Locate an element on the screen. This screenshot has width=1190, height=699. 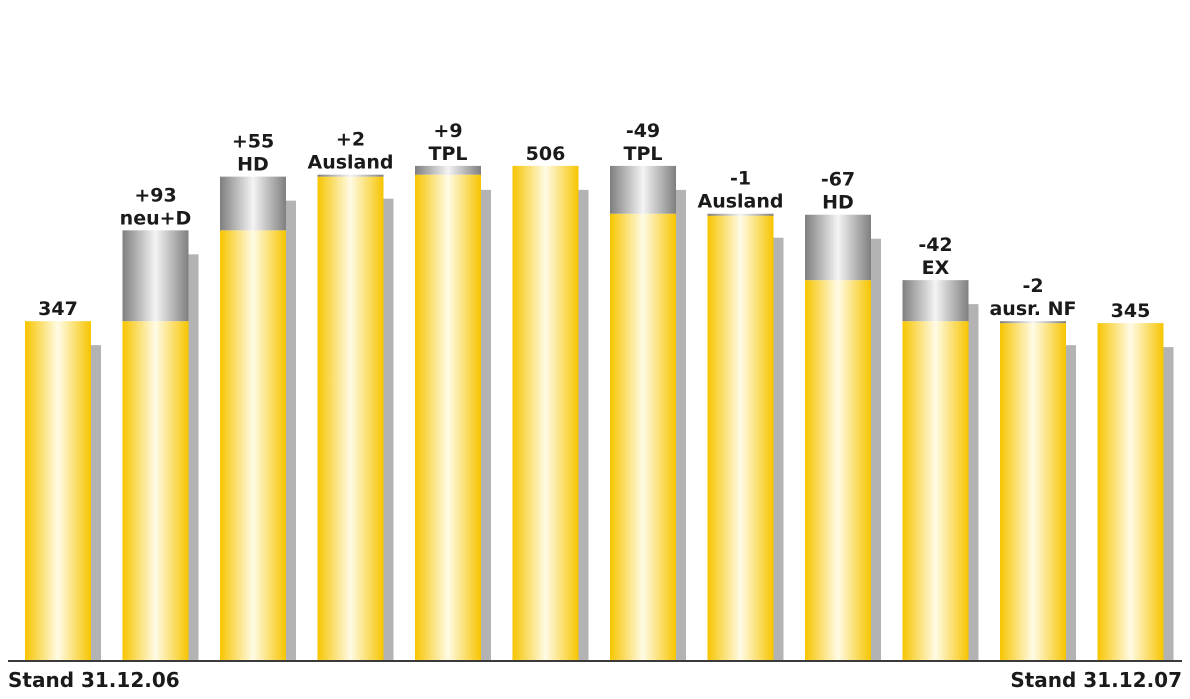
bar-value-label: 345 is located at coordinates (1131, 311).